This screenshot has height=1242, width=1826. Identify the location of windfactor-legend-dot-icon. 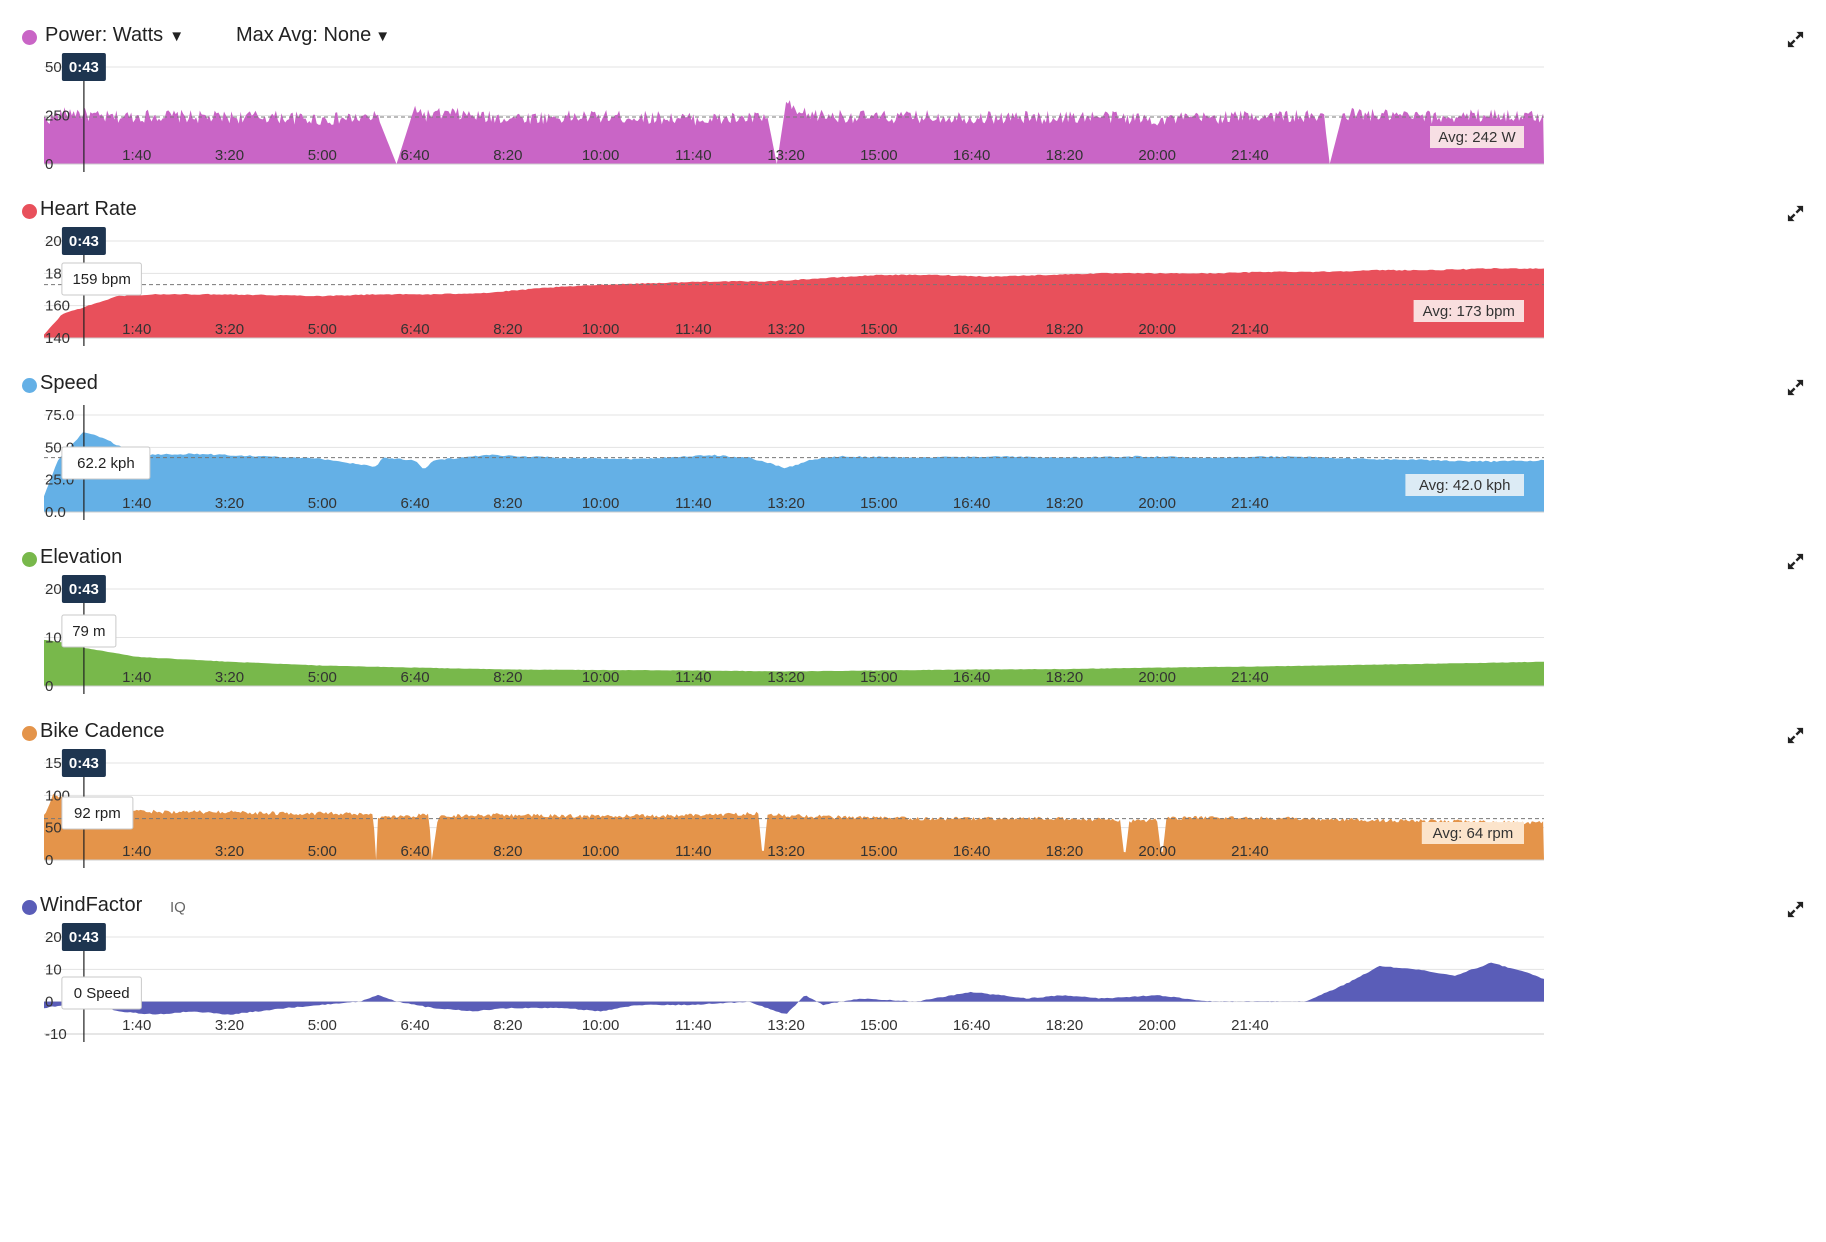
(29, 907).